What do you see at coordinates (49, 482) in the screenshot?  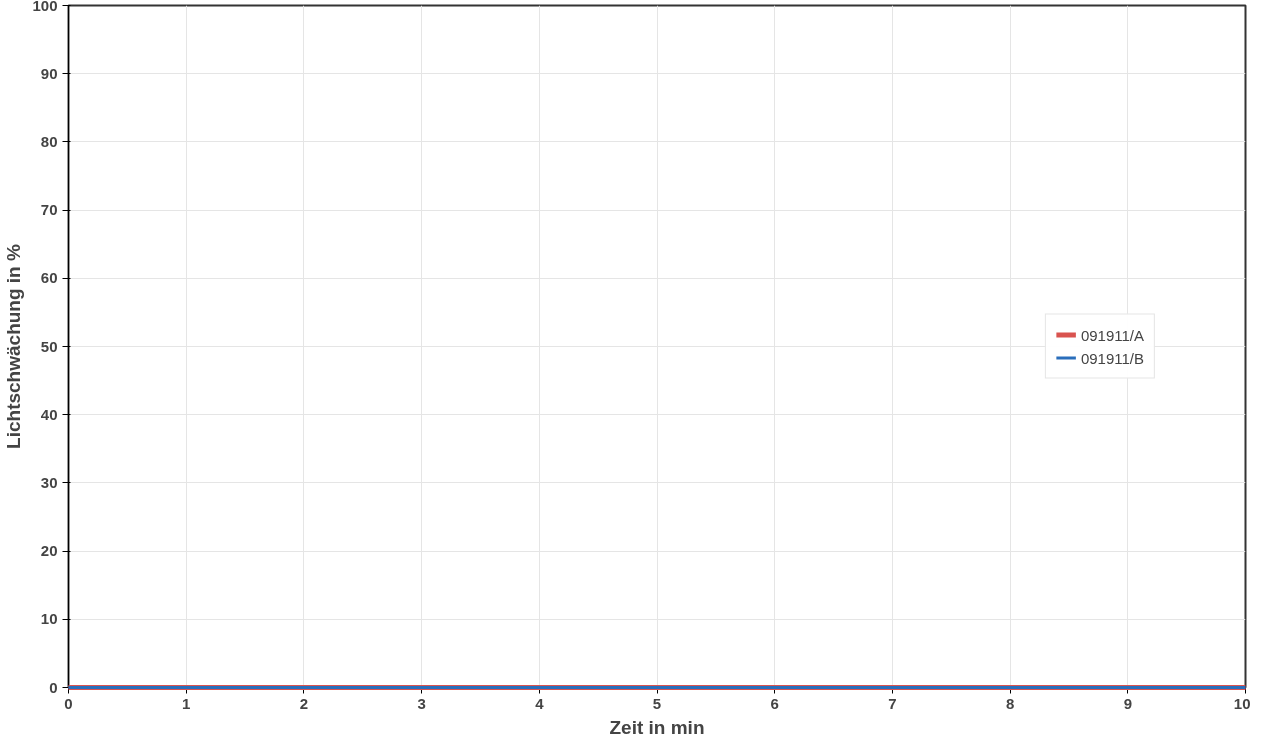 I see `y-tick-label: 30` at bounding box center [49, 482].